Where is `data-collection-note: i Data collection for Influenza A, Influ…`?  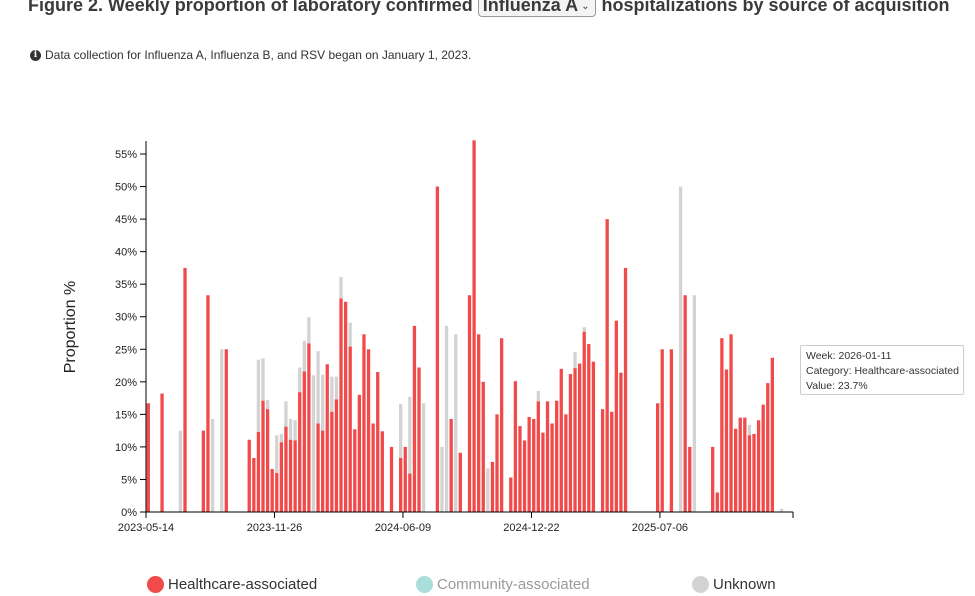
data-collection-note: i Data collection for Influenza A, Influ… is located at coordinates (250, 55).